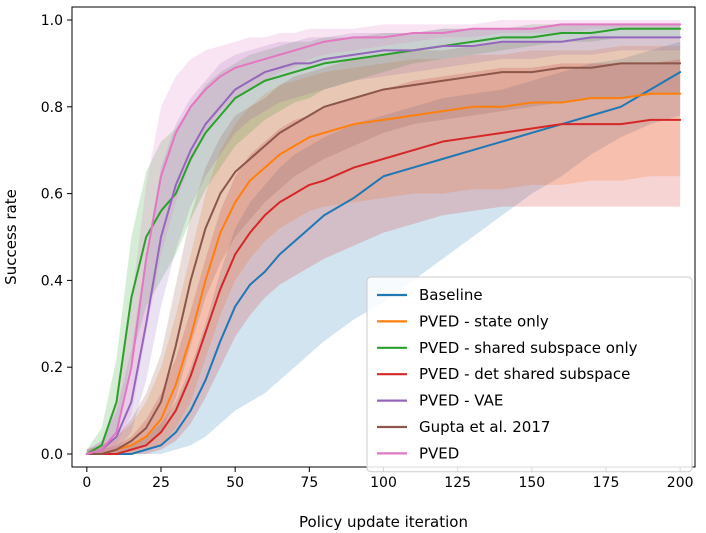 The image size is (706, 533). I want to click on y-tick-label: 0.8, so click(52, 108).